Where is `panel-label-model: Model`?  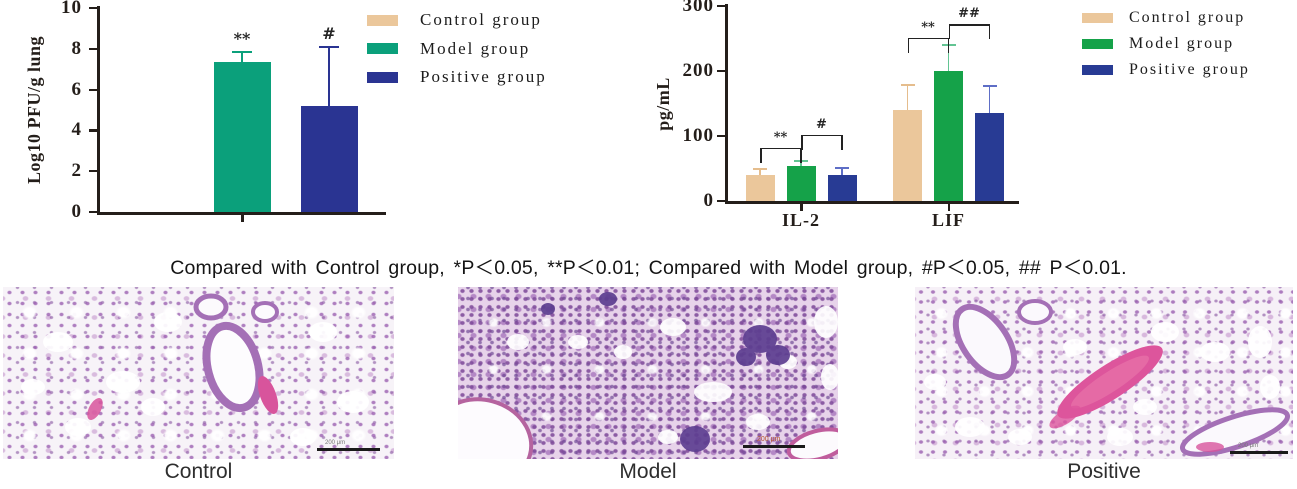
panel-label-model: Model is located at coordinates (648, 471).